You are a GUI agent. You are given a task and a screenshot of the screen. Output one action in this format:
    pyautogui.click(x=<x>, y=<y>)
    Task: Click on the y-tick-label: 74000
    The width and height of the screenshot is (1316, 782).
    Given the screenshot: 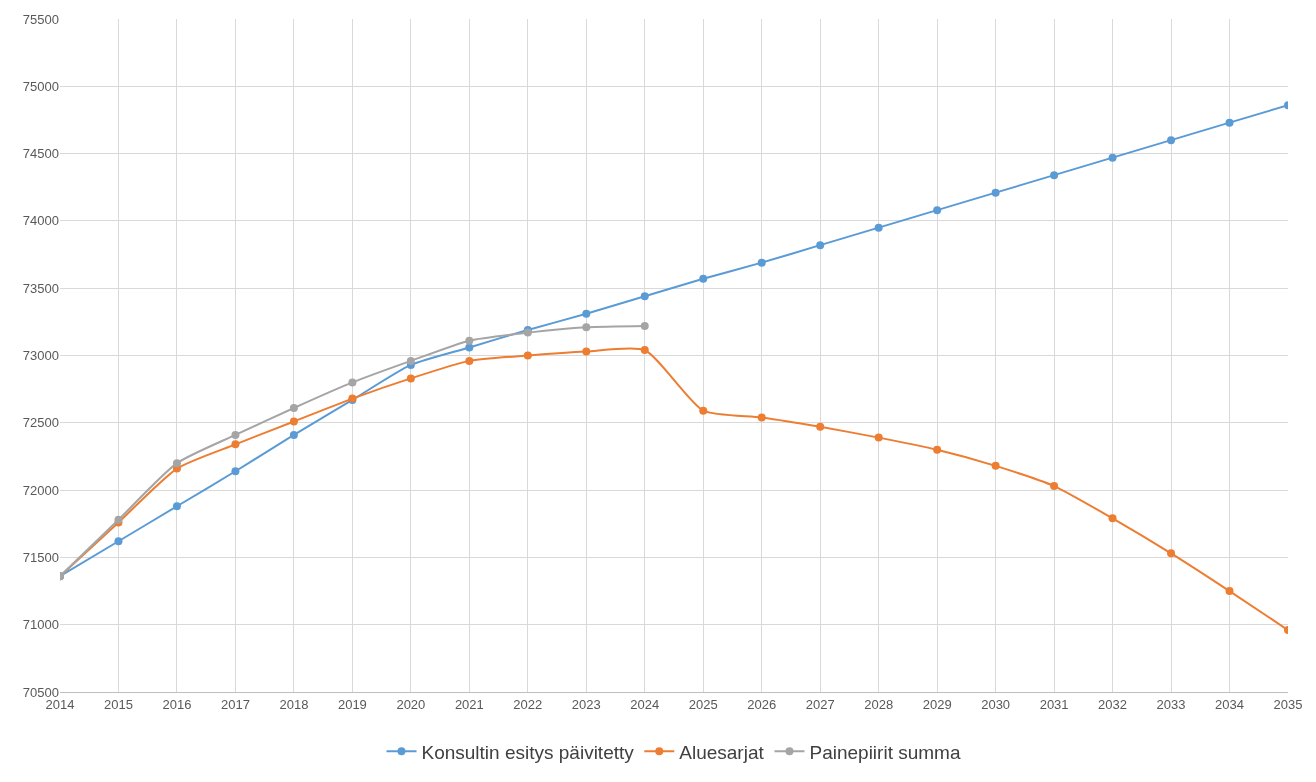 What is the action you would take?
    pyautogui.click(x=40, y=221)
    